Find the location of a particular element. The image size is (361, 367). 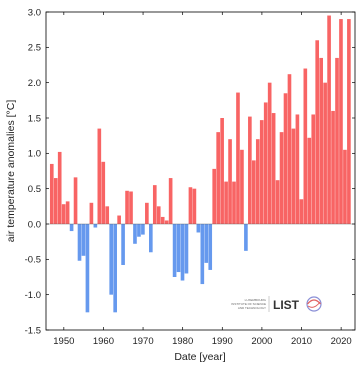

bar-1951 is located at coordinates (67, 212).